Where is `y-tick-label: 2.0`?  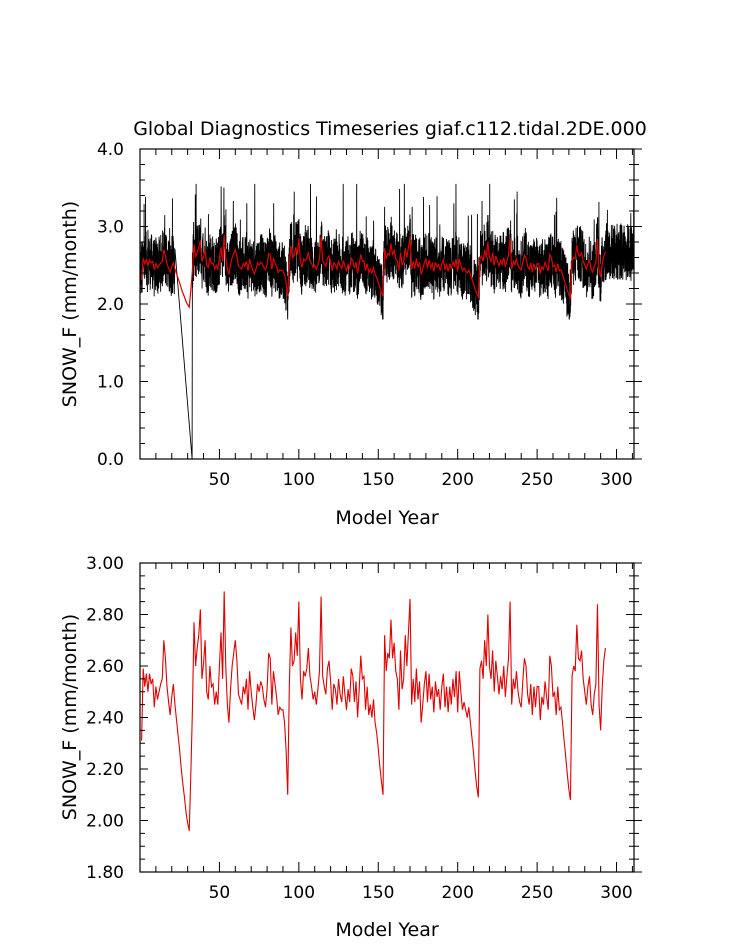
y-tick-label: 2.0 is located at coordinates (110, 305).